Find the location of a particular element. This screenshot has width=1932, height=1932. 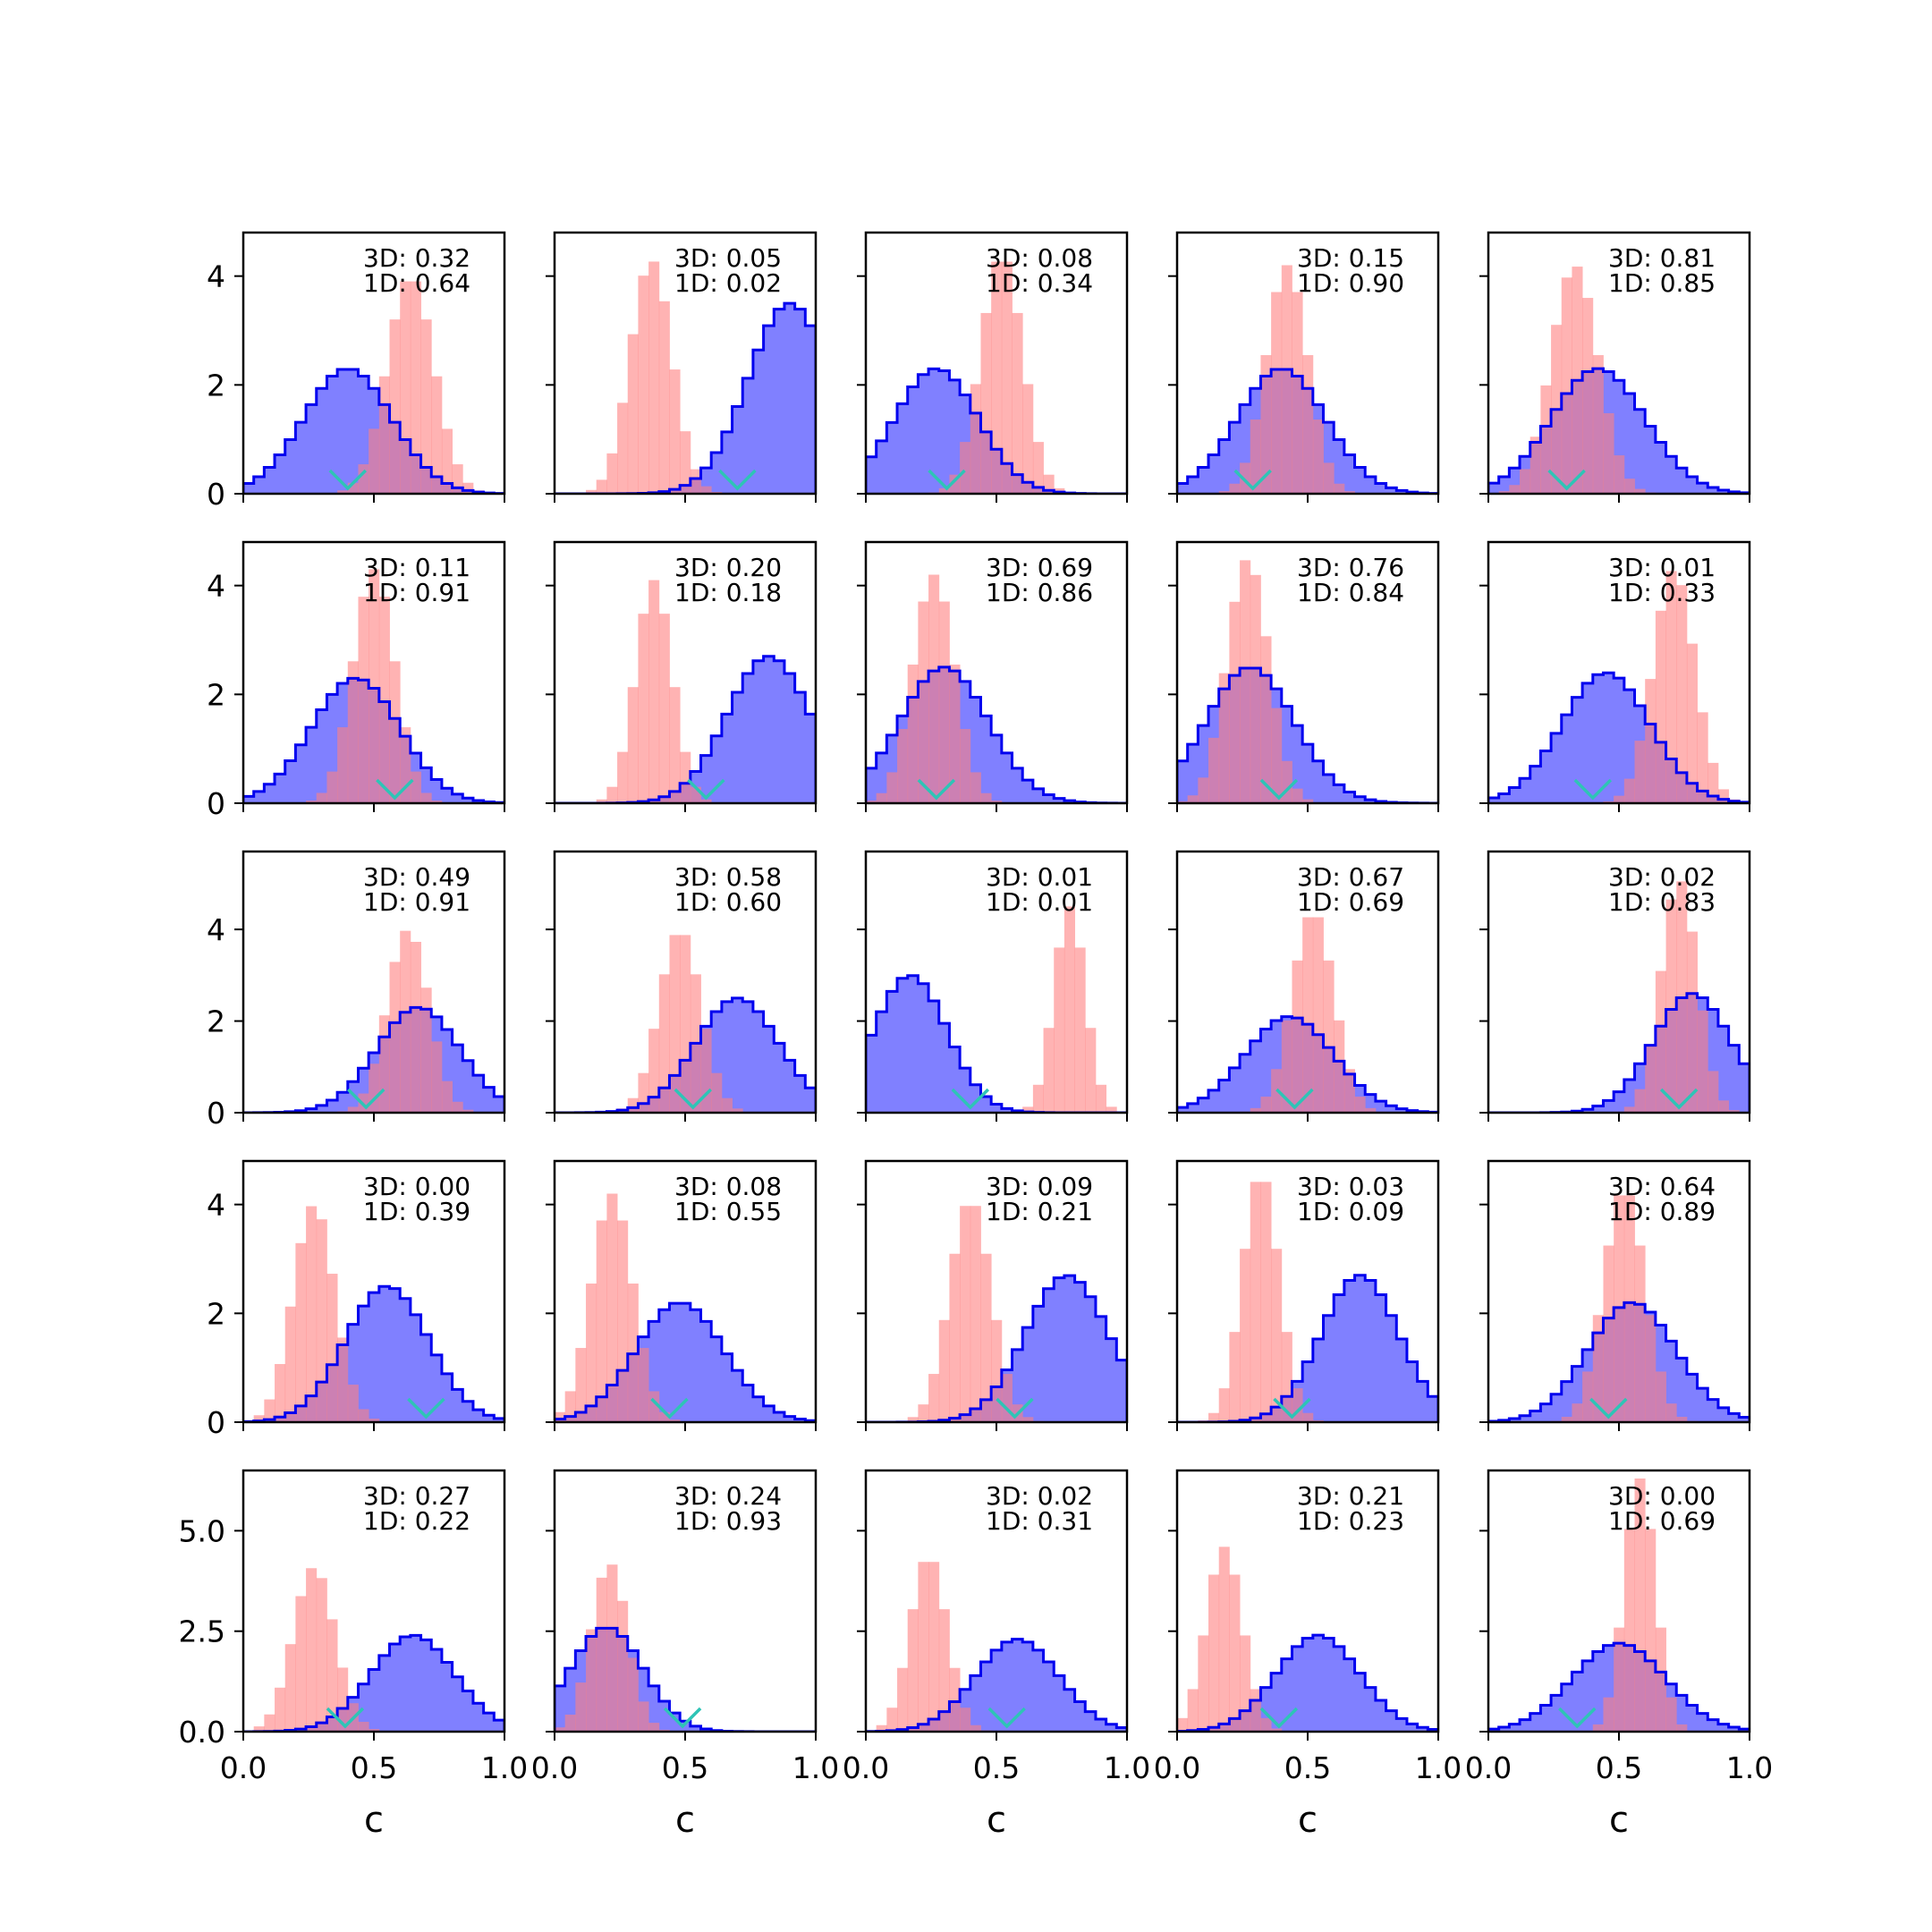

stat-3d-label: 3D: 0.21 is located at coordinates (1350, 1496).